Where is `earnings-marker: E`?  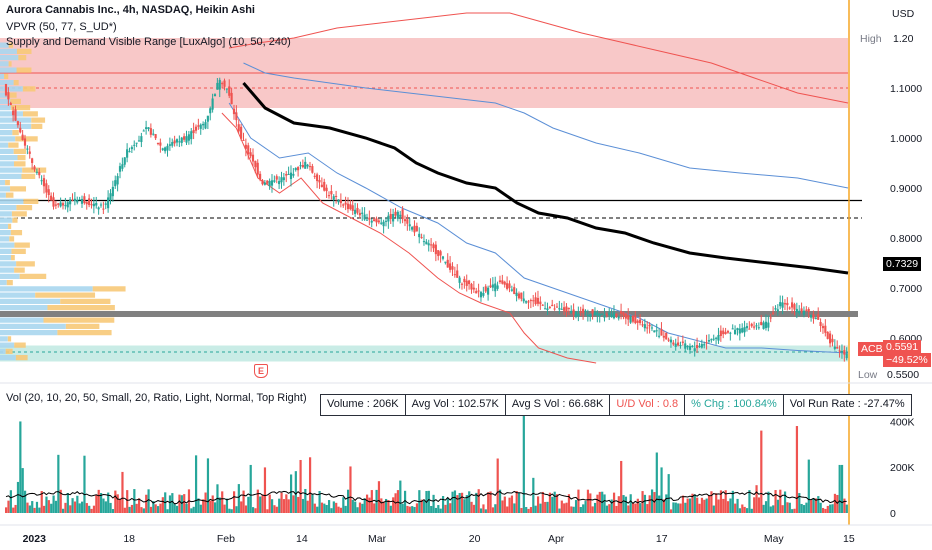
earnings-marker: E is located at coordinates (261, 371).